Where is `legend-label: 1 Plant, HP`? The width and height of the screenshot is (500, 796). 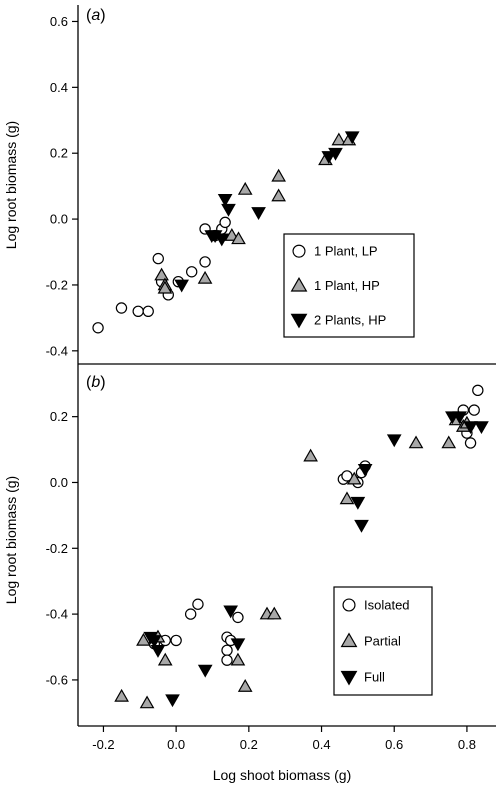 legend-label: 1 Plant, HP is located at coordinates (347, 285).